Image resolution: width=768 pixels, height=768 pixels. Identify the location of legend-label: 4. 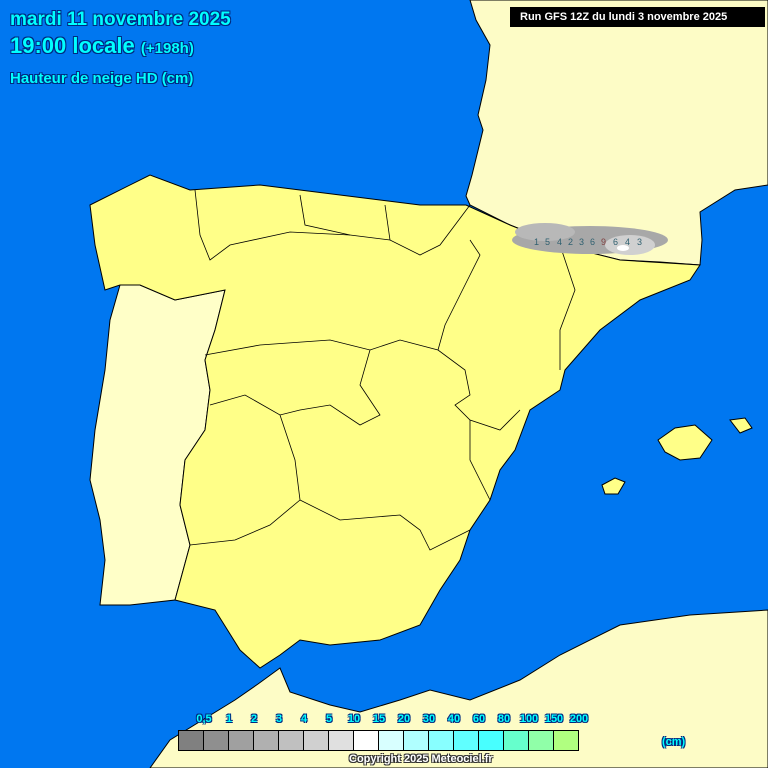
(304, 719).